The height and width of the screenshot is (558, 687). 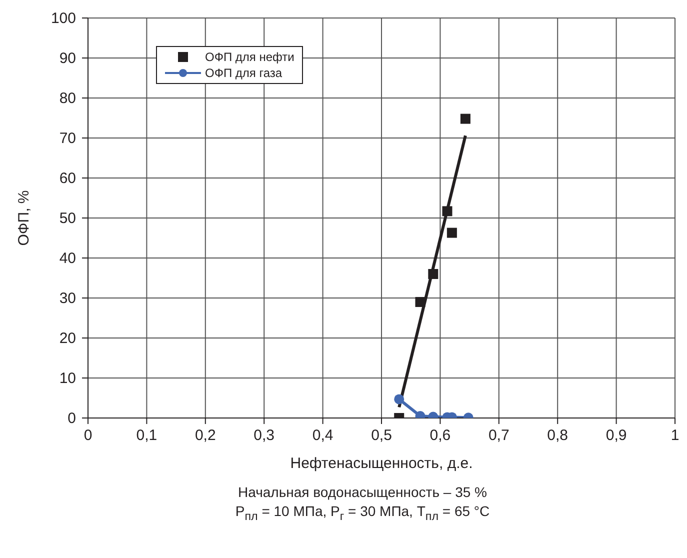 What do you see at coordinates (381, 463) in the screenshot?
I see `x-axis-title: Нефтенасыщенность, д.е.` at bounding box center [381, 463].